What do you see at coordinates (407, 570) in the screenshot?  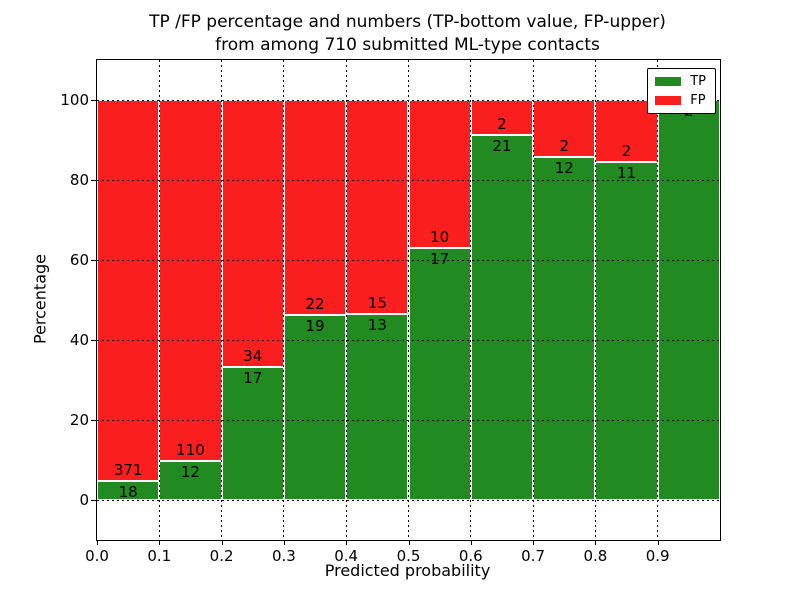 I see `x-axis-label: Predicted probability` at bounding box center [407, 570].